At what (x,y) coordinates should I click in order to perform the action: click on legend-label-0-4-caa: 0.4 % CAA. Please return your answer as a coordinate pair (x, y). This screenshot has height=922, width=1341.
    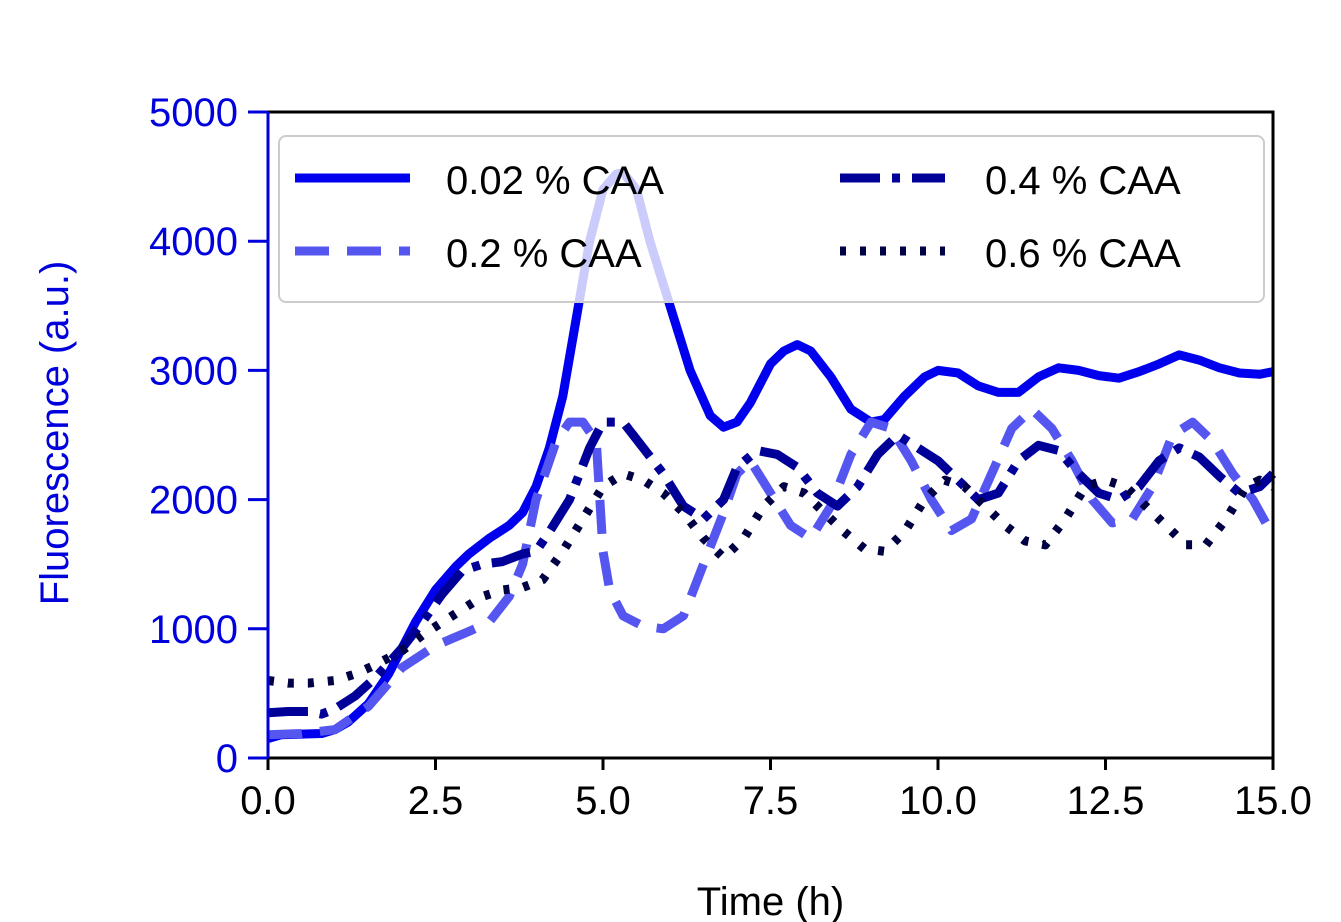
    Looking at the image, I should click on (1083, 181).